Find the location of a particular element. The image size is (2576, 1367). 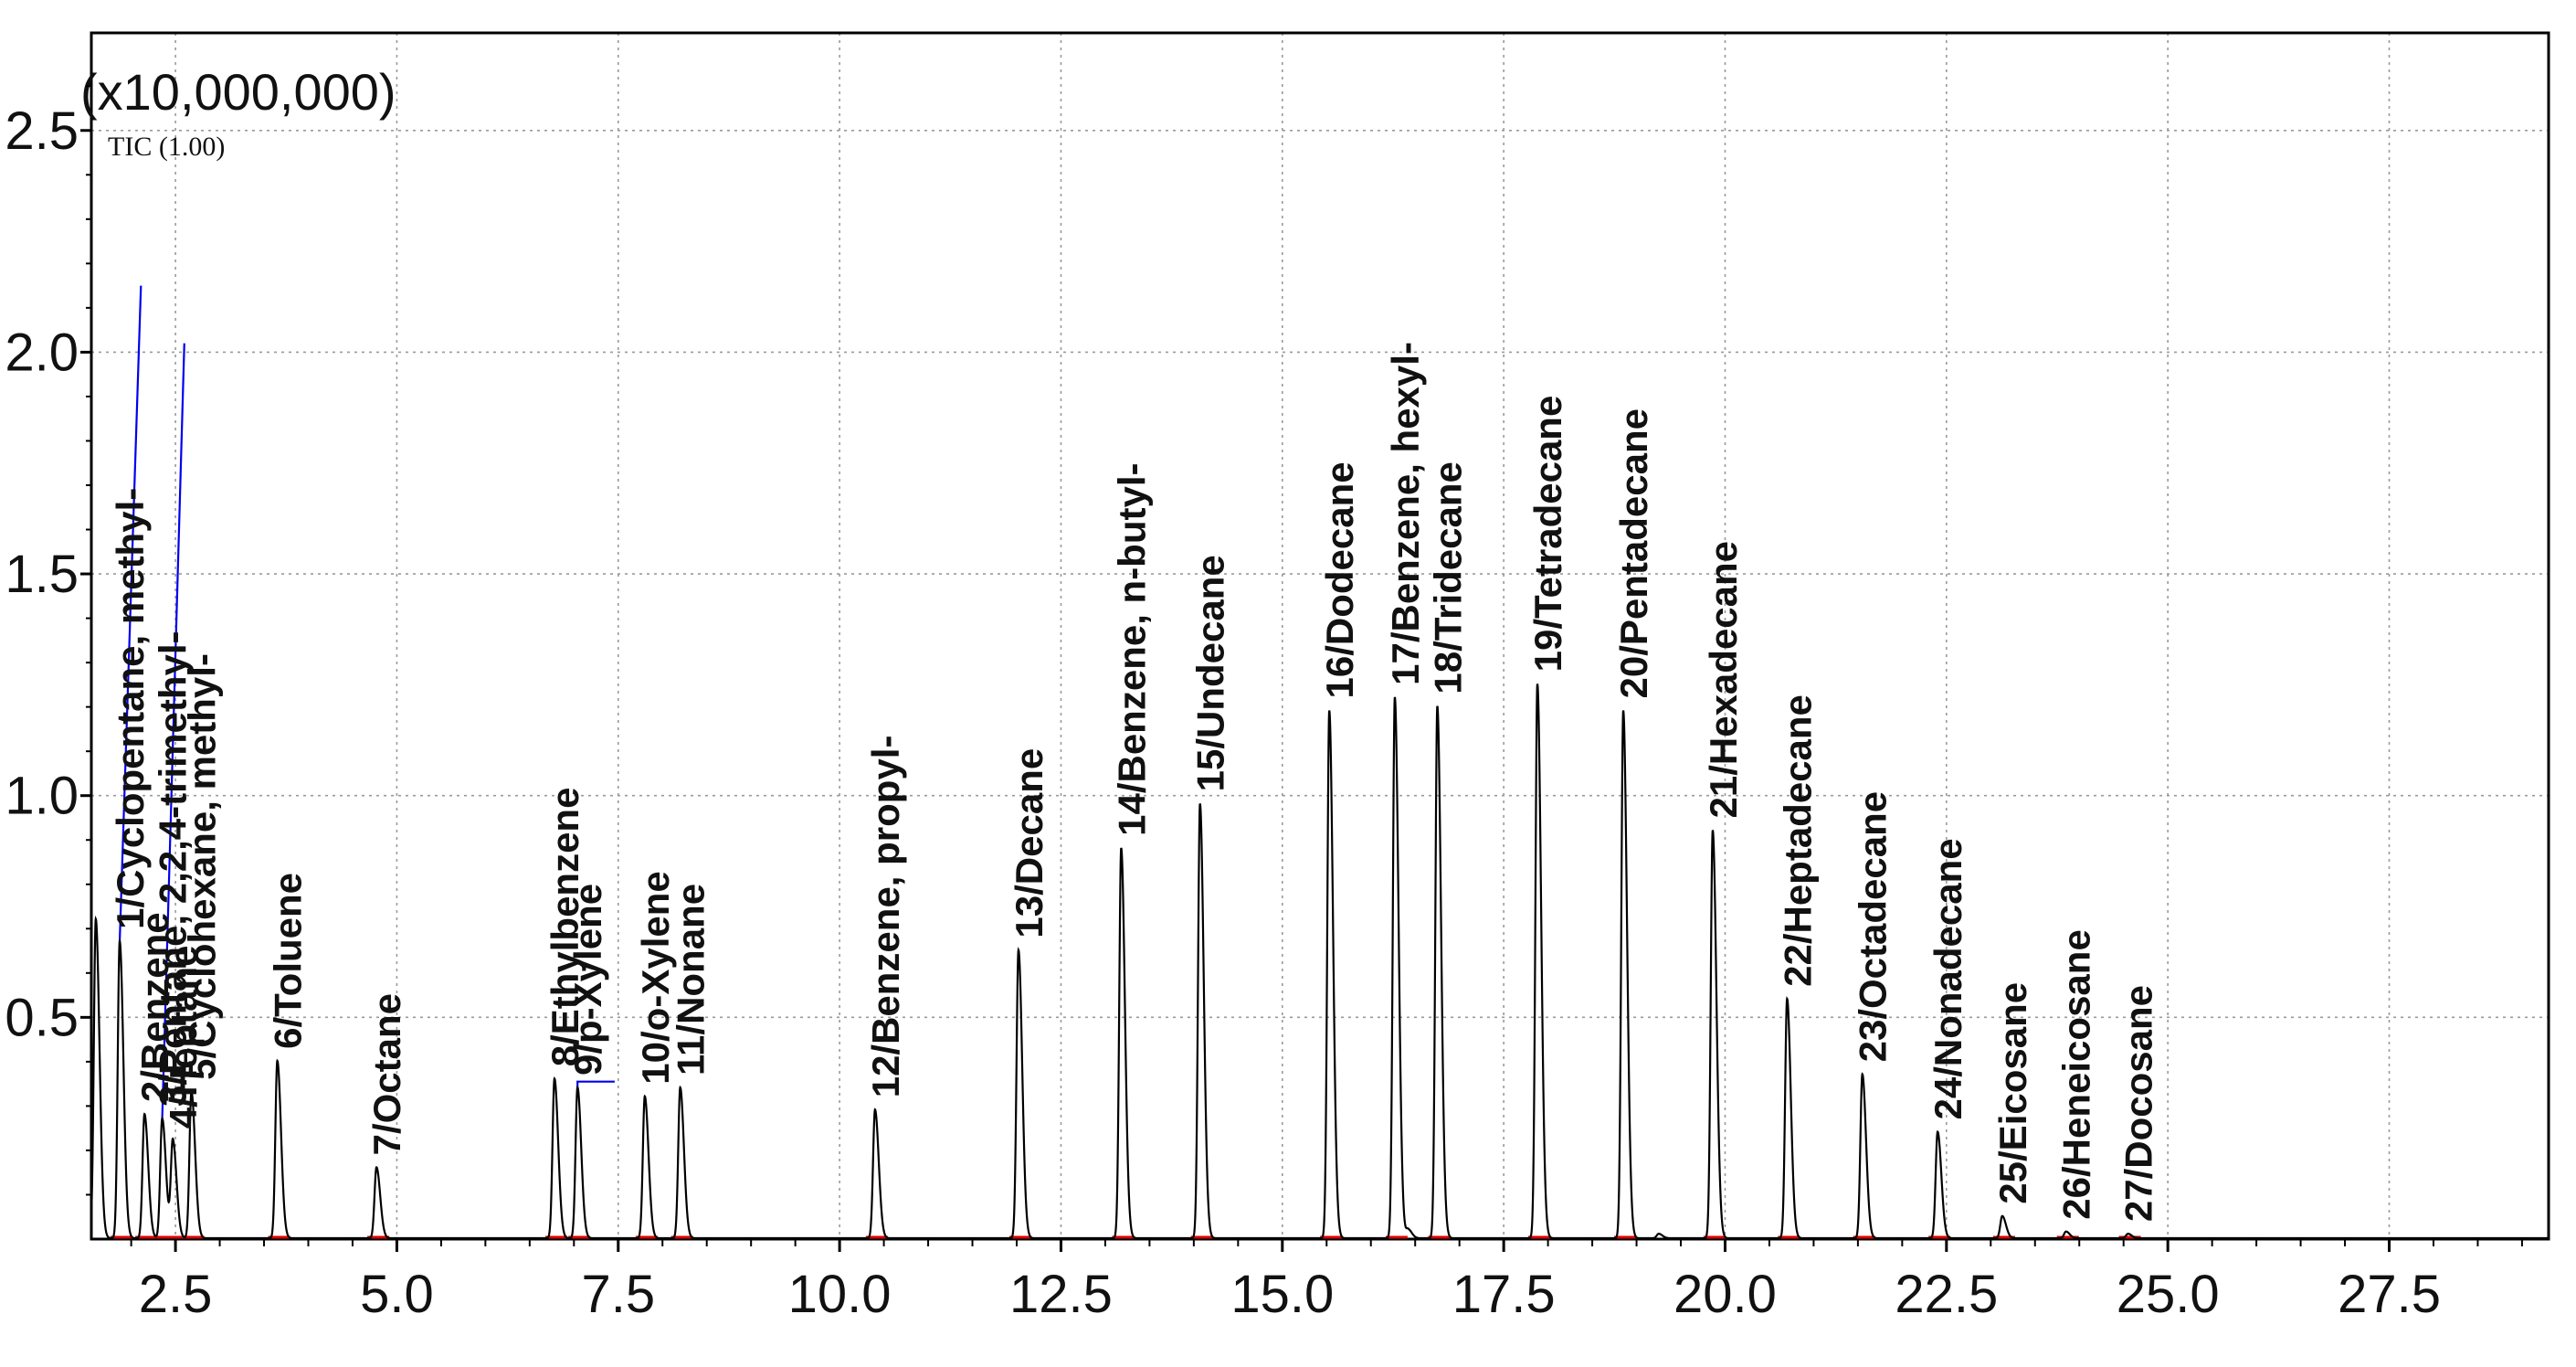

peak-label: 1/Cyclopentane, methyl- is located at coordinates (130, 709).